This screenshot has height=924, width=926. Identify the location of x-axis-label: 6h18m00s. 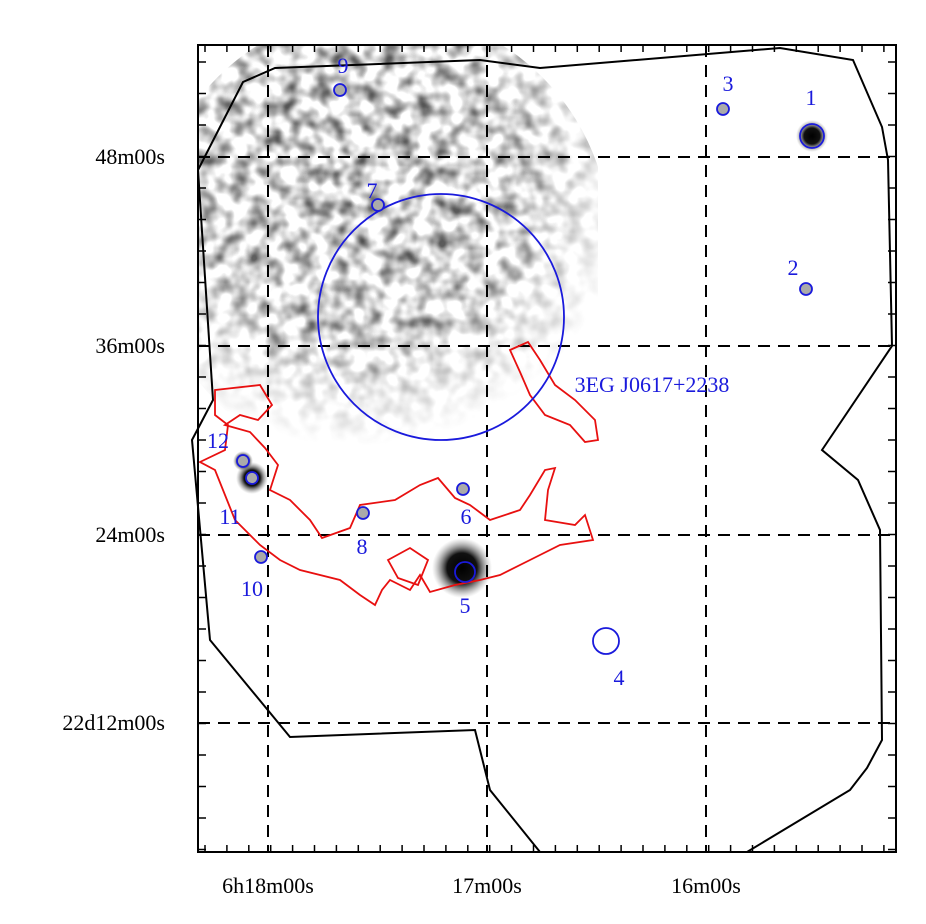
(268, 885).